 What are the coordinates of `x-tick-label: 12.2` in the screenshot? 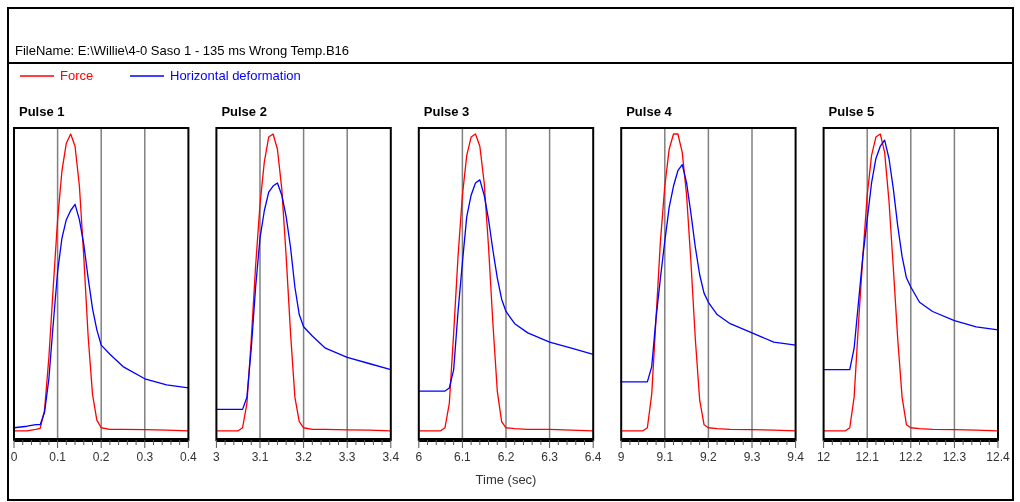 It's located at (911, 457).